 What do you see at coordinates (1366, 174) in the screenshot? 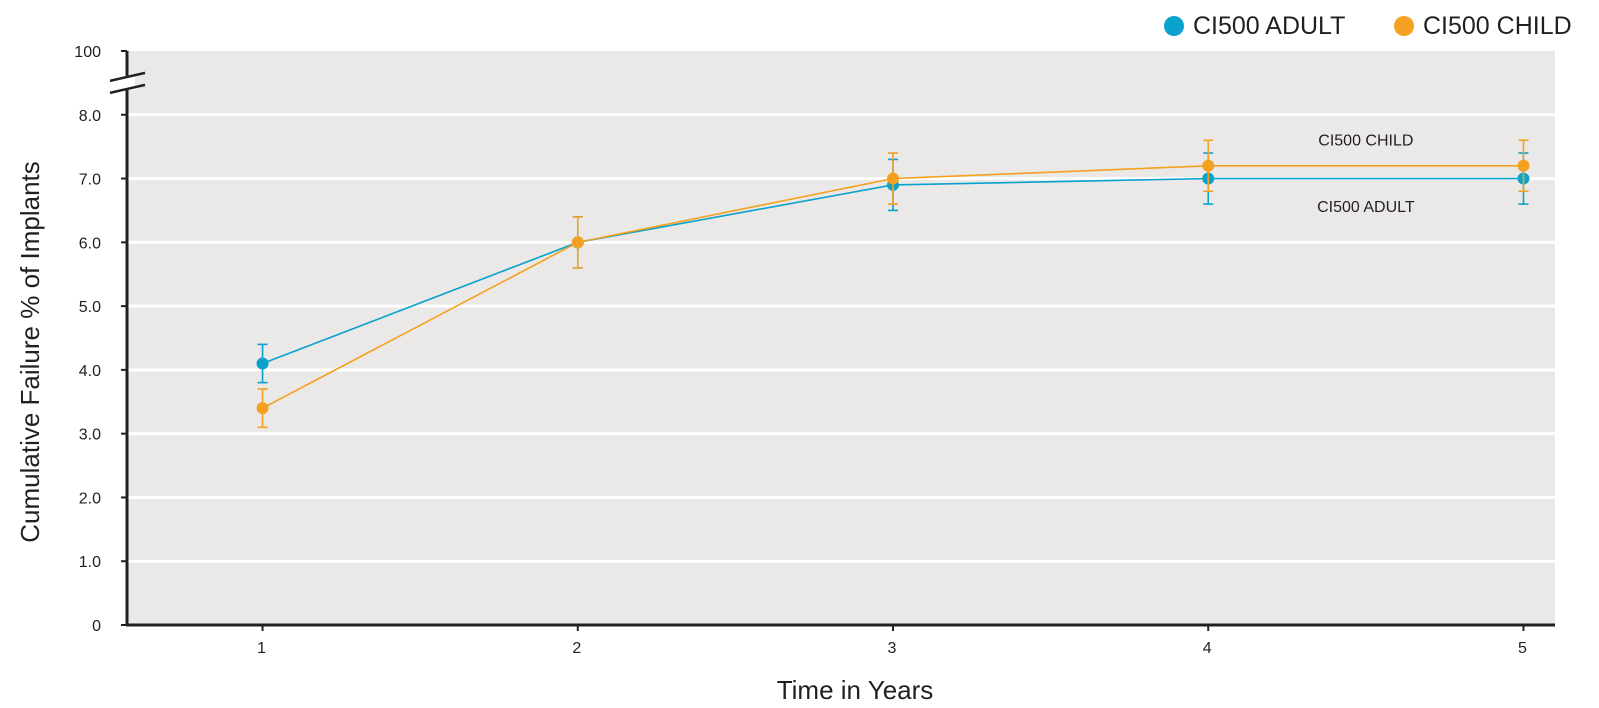
I see `series-annotations: CI500 CHILD CI500 ADULT` at bounding box center [1366, 174].